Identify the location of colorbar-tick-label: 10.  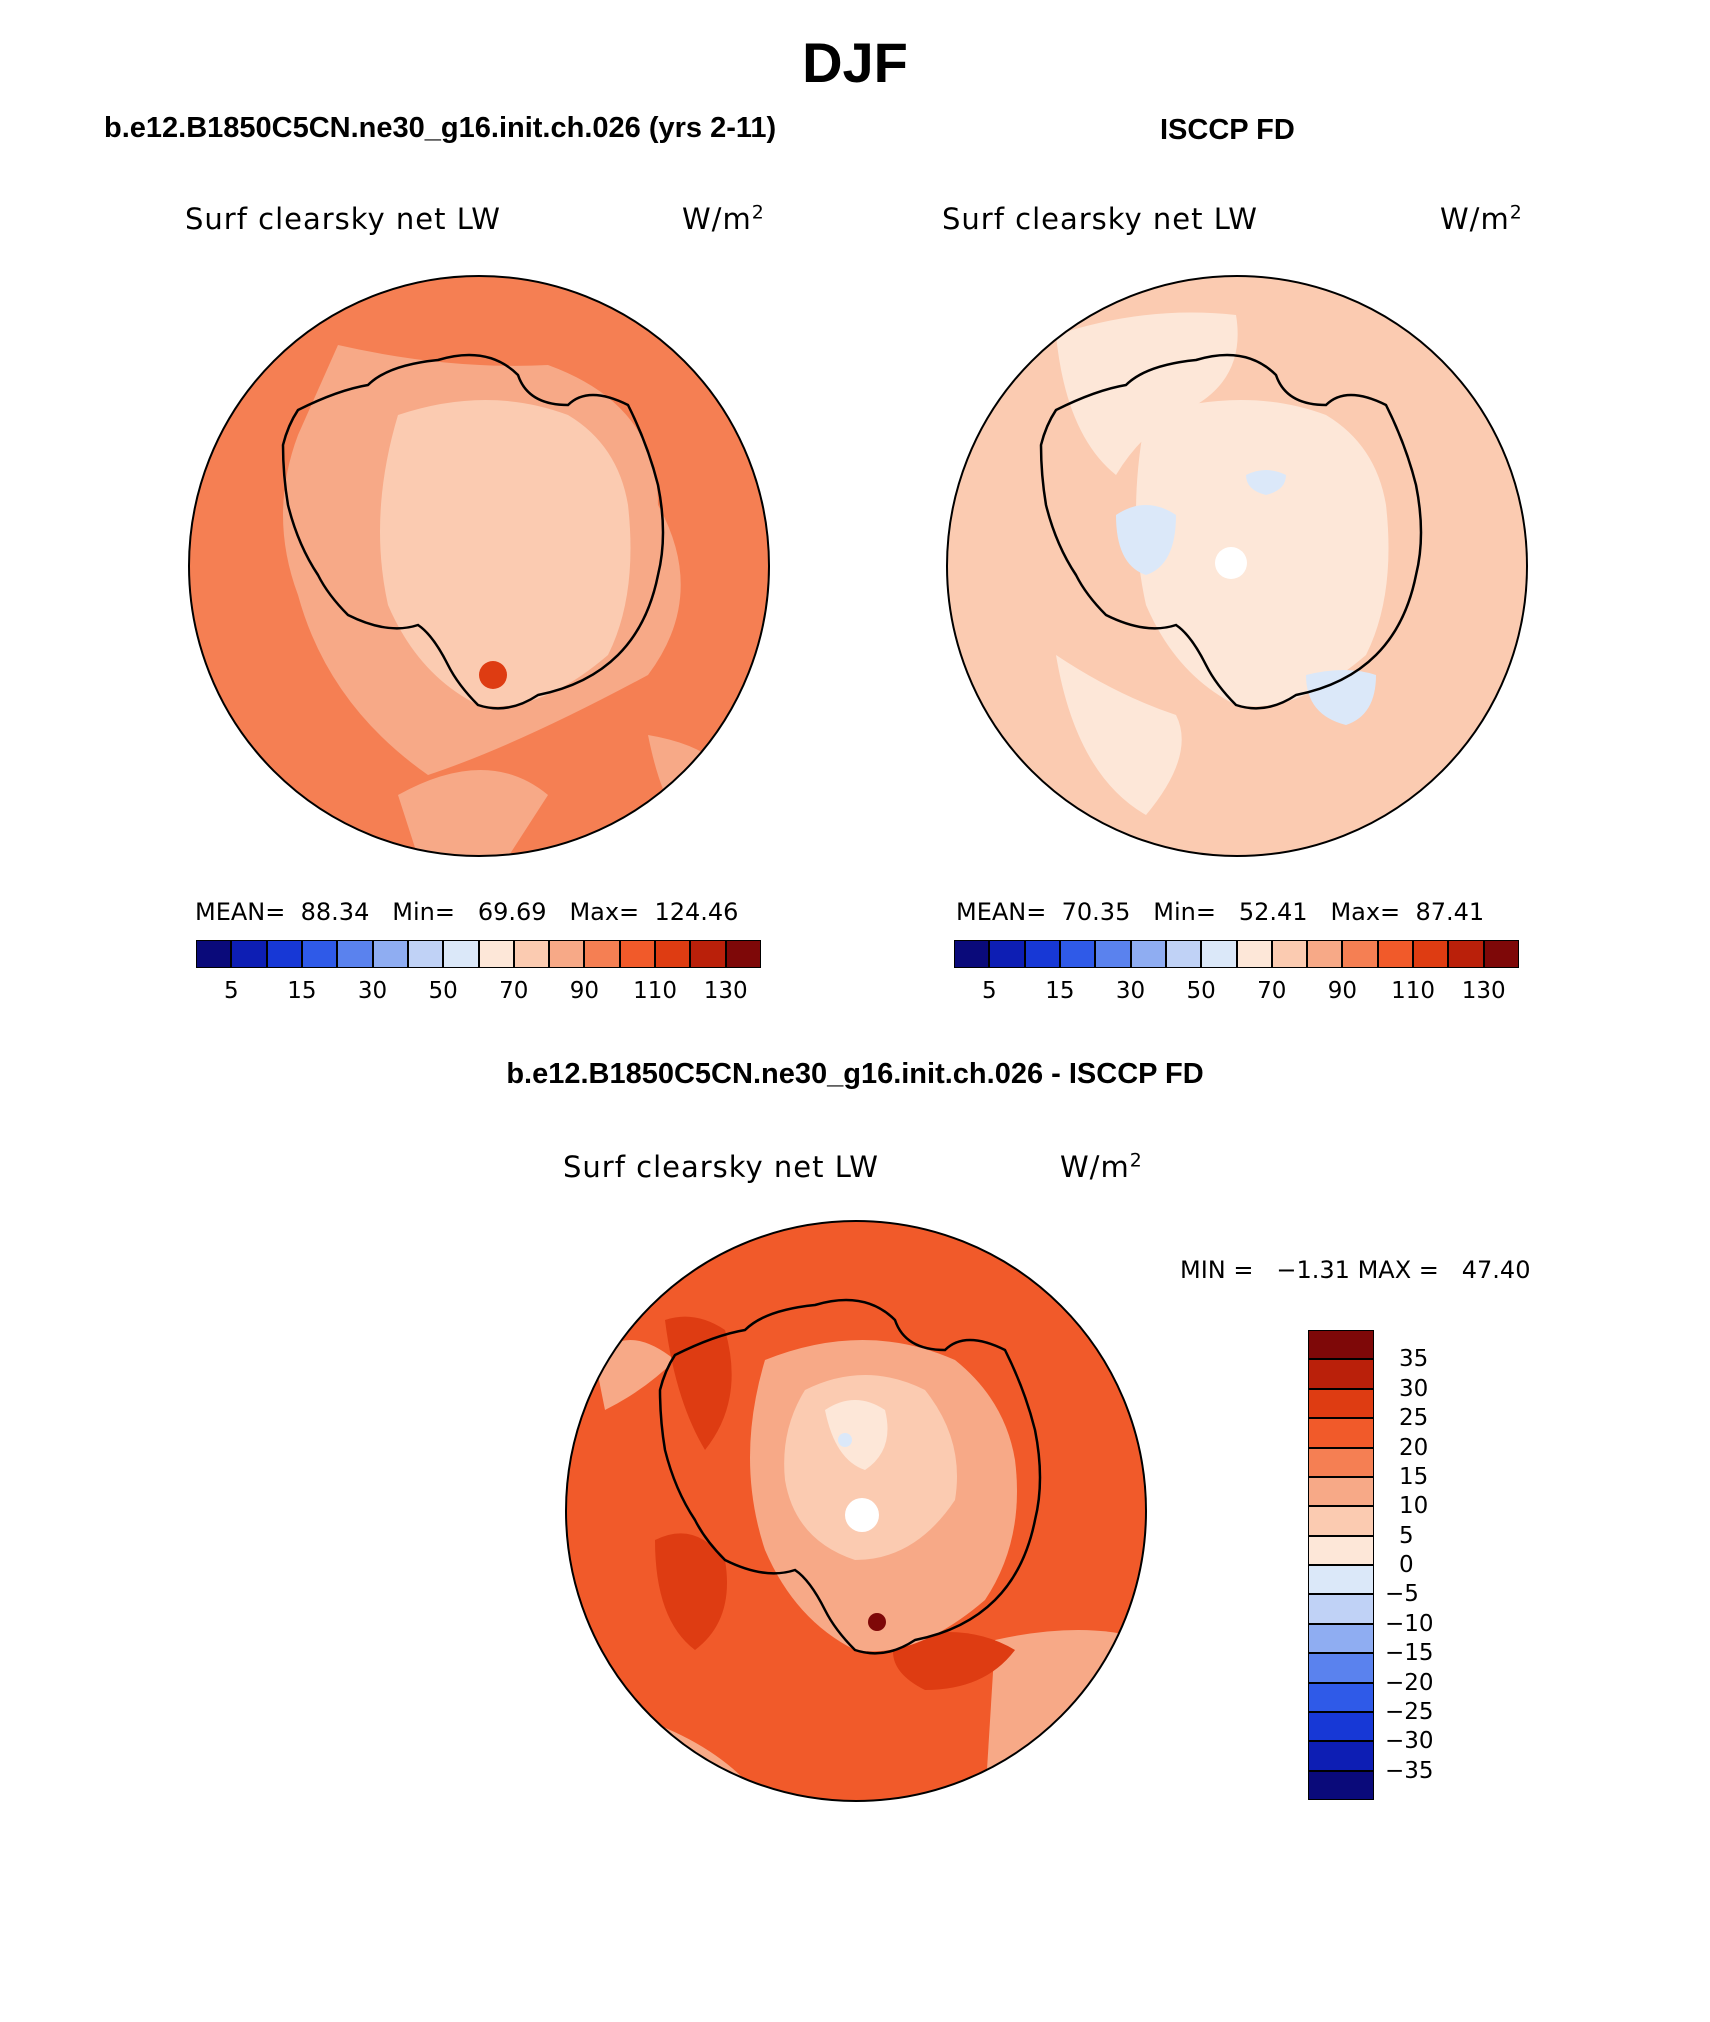
(1414, 1506).